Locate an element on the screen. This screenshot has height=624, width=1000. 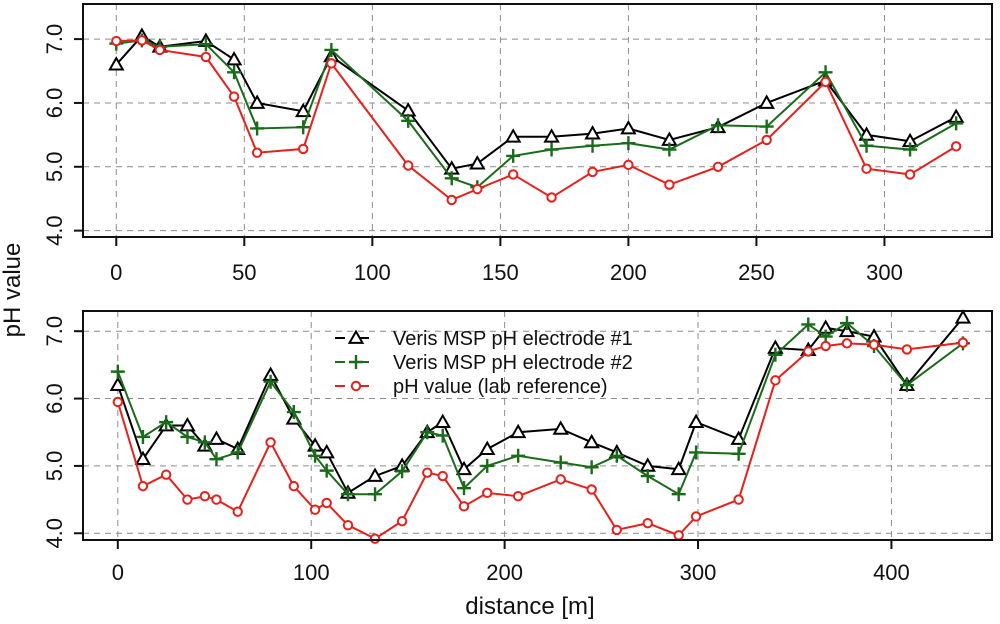
top-x-tick-label-0: 0 is located at coordinates (116, 272).